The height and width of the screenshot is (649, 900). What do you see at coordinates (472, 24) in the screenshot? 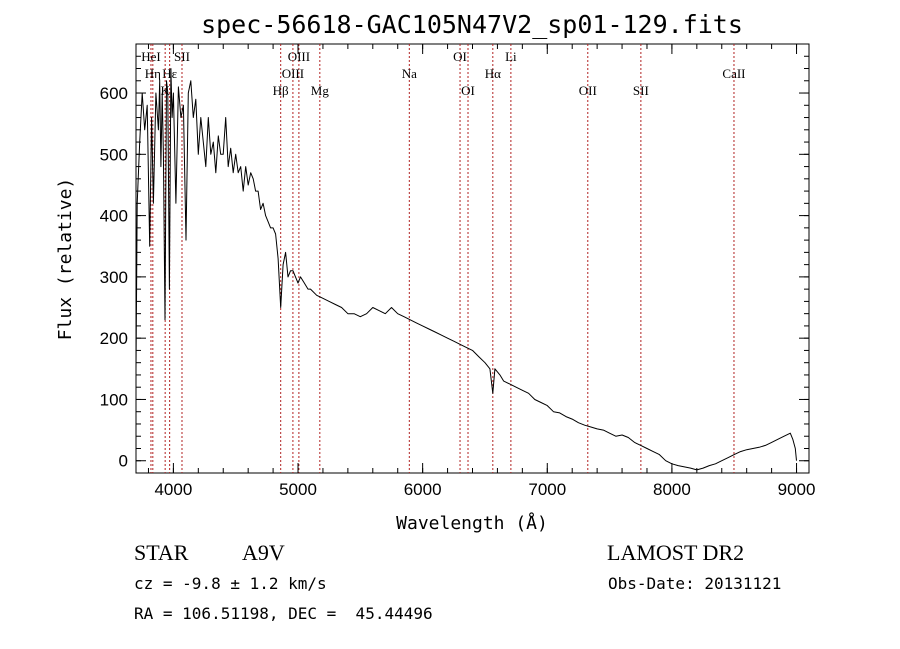
I see `chart-title: spec-56618-GAC105N47V2_sp01-129.fits` at bounding box center [472, 24].